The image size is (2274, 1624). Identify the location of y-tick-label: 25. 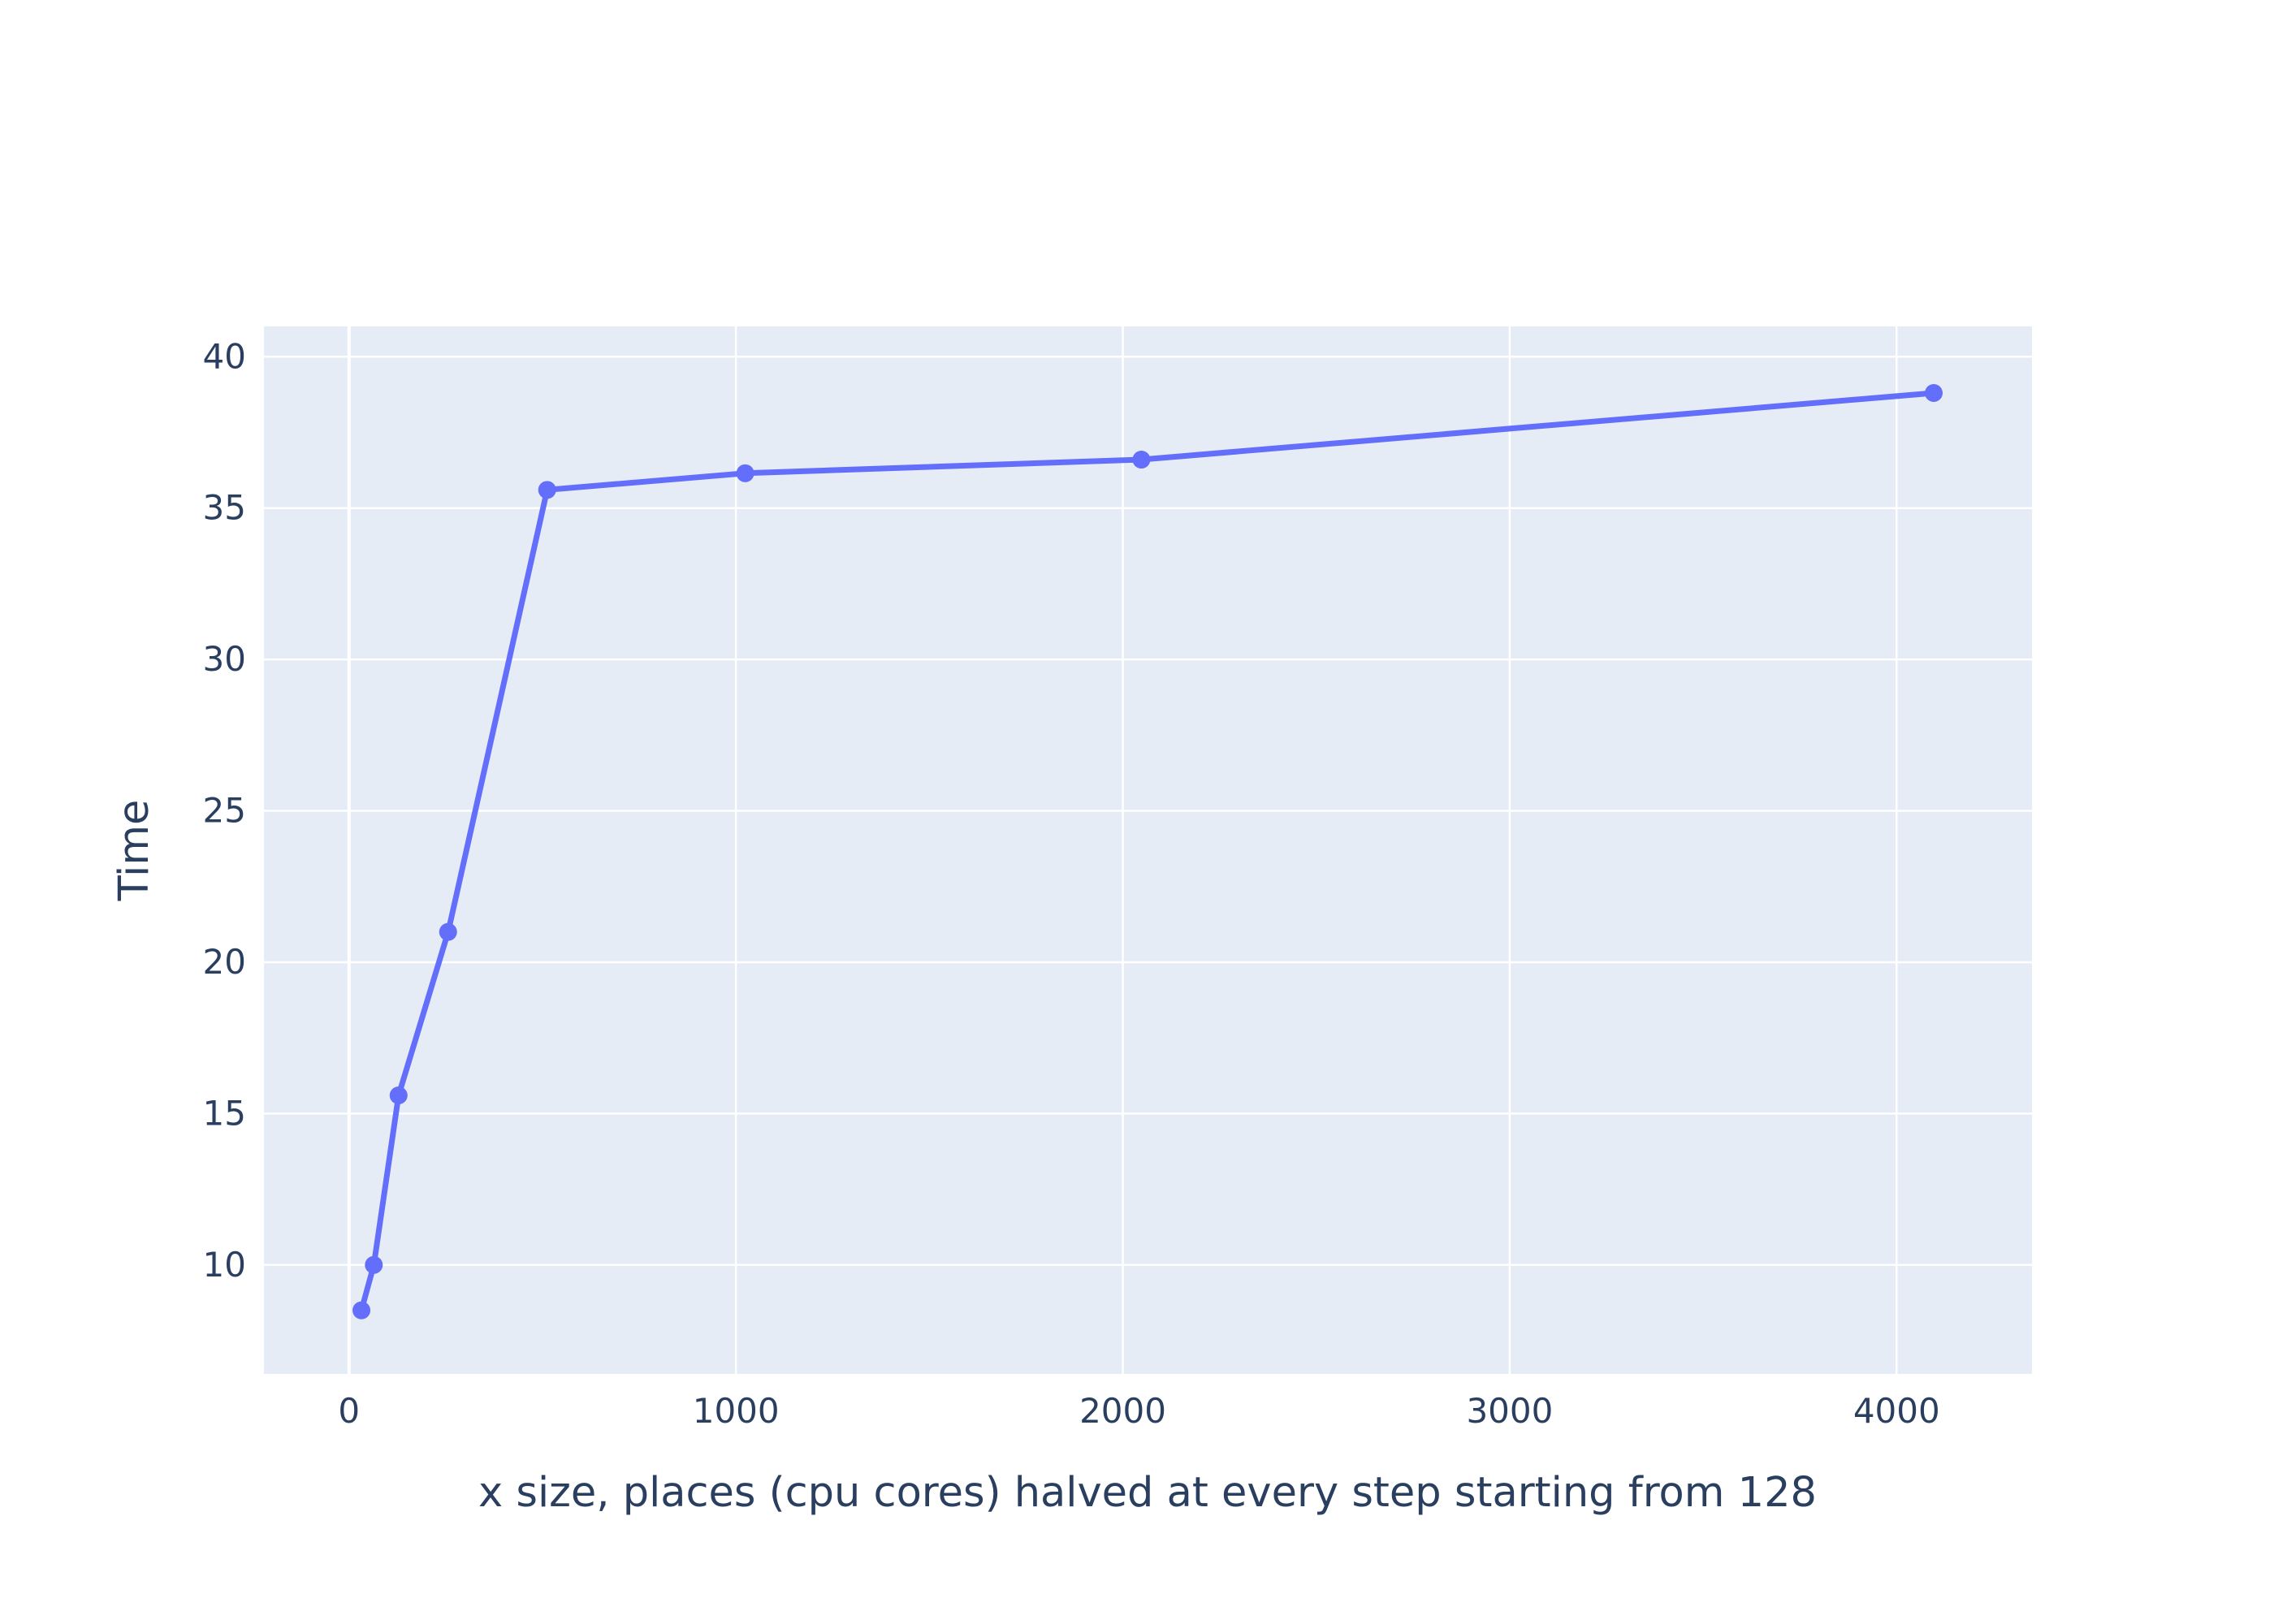
(225, 811).